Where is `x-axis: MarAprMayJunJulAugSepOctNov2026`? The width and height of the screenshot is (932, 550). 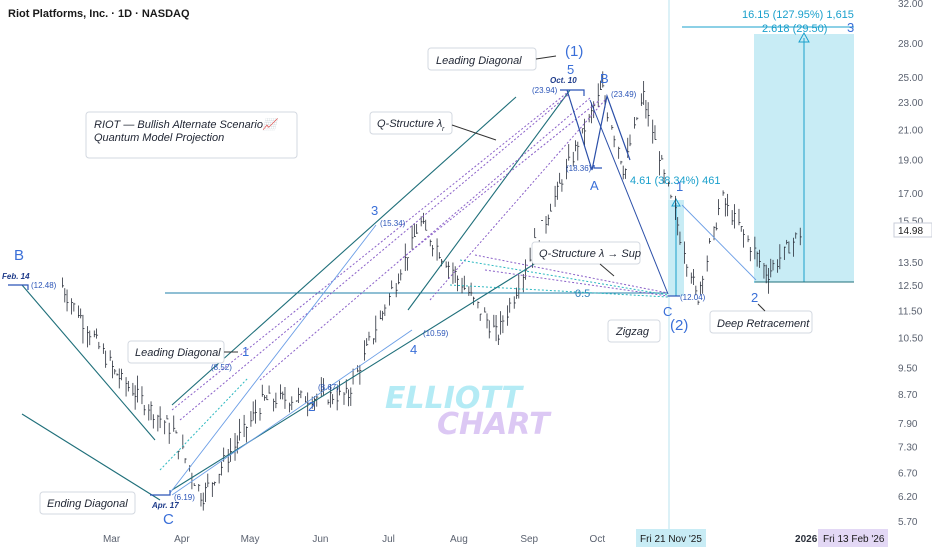
x-axis: MarAprMayJunJulAugSepOctNov2026 is located at coordinates (460, 539).